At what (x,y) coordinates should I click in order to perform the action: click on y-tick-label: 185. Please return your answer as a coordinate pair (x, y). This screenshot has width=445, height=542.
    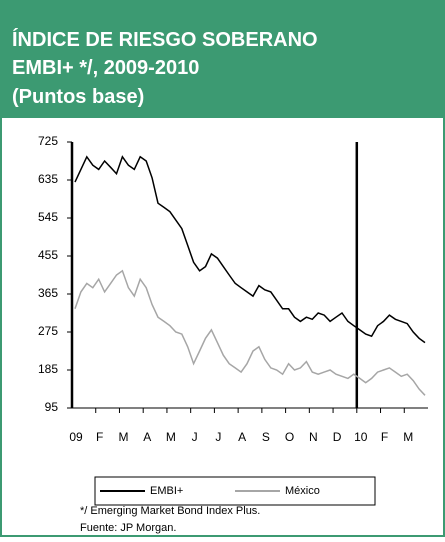
    Looking at the image, I should click on (48, 369).